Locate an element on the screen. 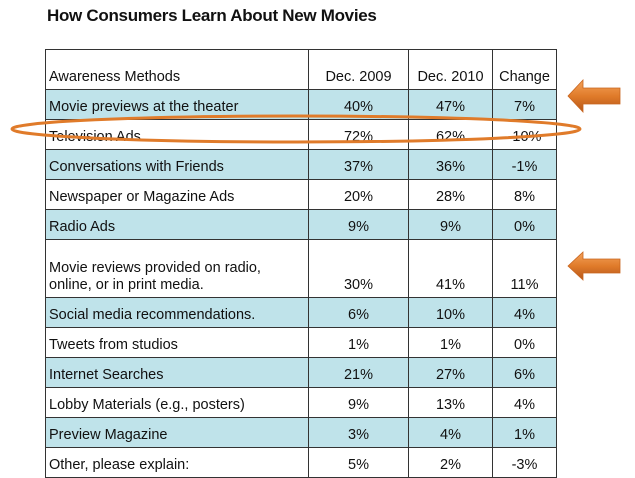 This screenshot has width=635, height=478. change-cell: 11% is located at coordinates (524, 268).